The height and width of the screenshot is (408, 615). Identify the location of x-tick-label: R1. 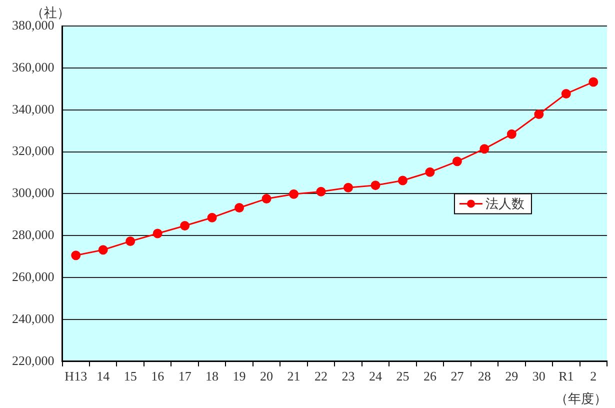
(566, 376).